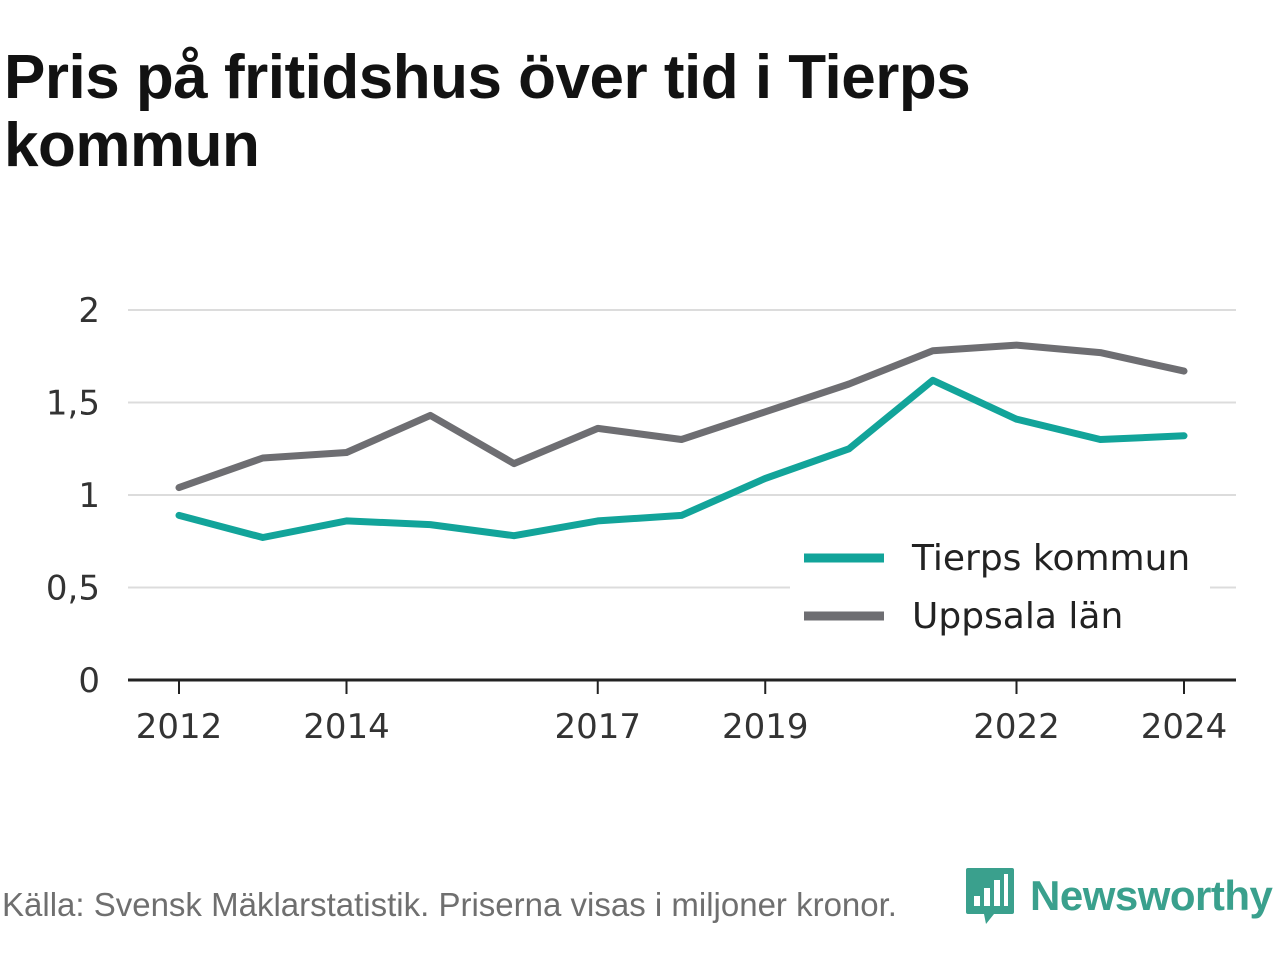 This screenshot has width=1280, height=960. What do you see at coordinates (346, 727) in the screenshot?
I see `x-tick-label: 2014` at bounding box center [346, 727].